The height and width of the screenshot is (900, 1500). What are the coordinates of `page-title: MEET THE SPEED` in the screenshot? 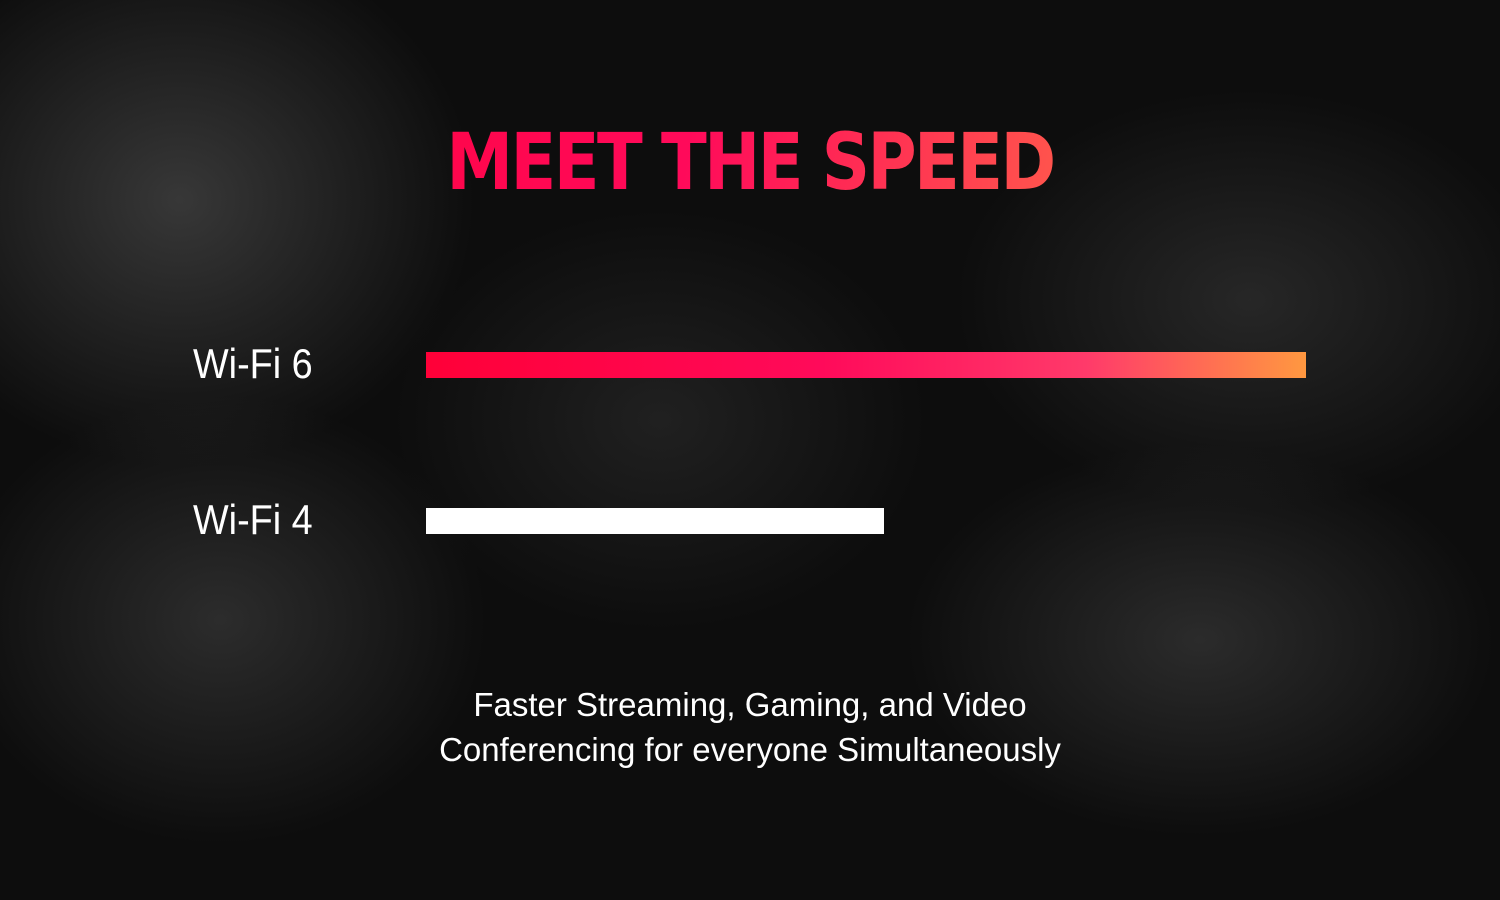 It's located at (750, 163).